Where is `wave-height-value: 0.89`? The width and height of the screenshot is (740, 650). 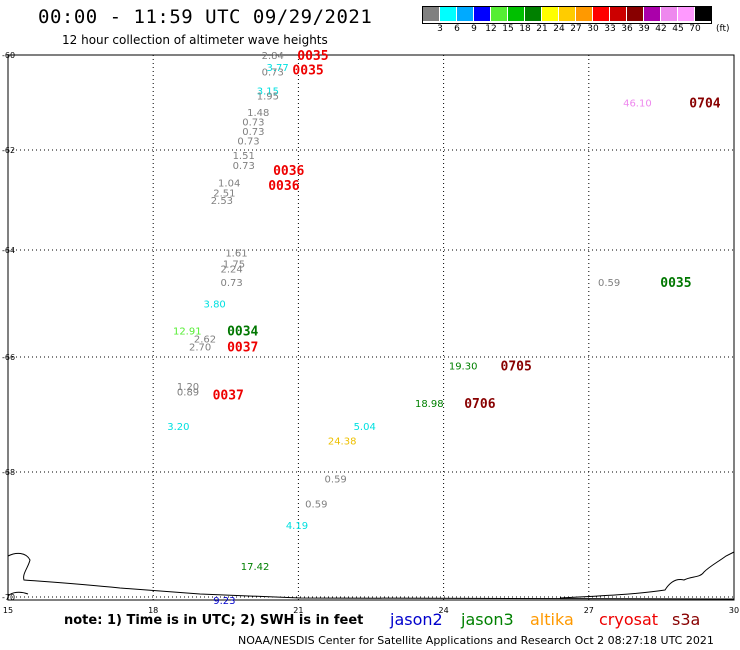
wave-height-value: 0.89 is located at coordinates (188, 393).